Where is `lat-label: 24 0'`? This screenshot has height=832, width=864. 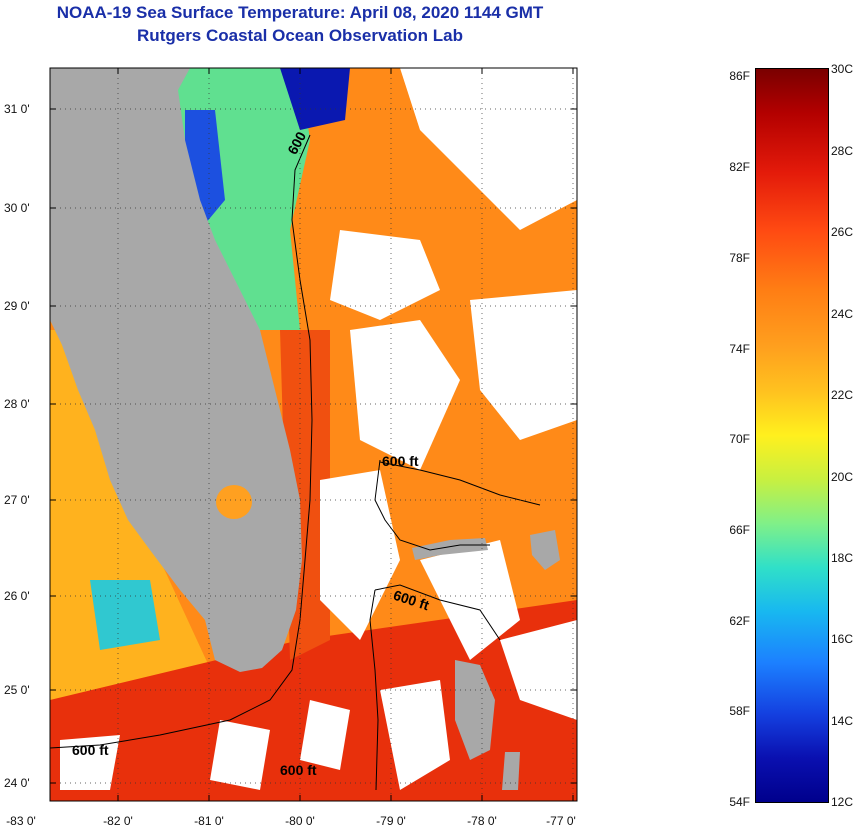 lat-label: 24 0' is located at coordinates (17, 783).